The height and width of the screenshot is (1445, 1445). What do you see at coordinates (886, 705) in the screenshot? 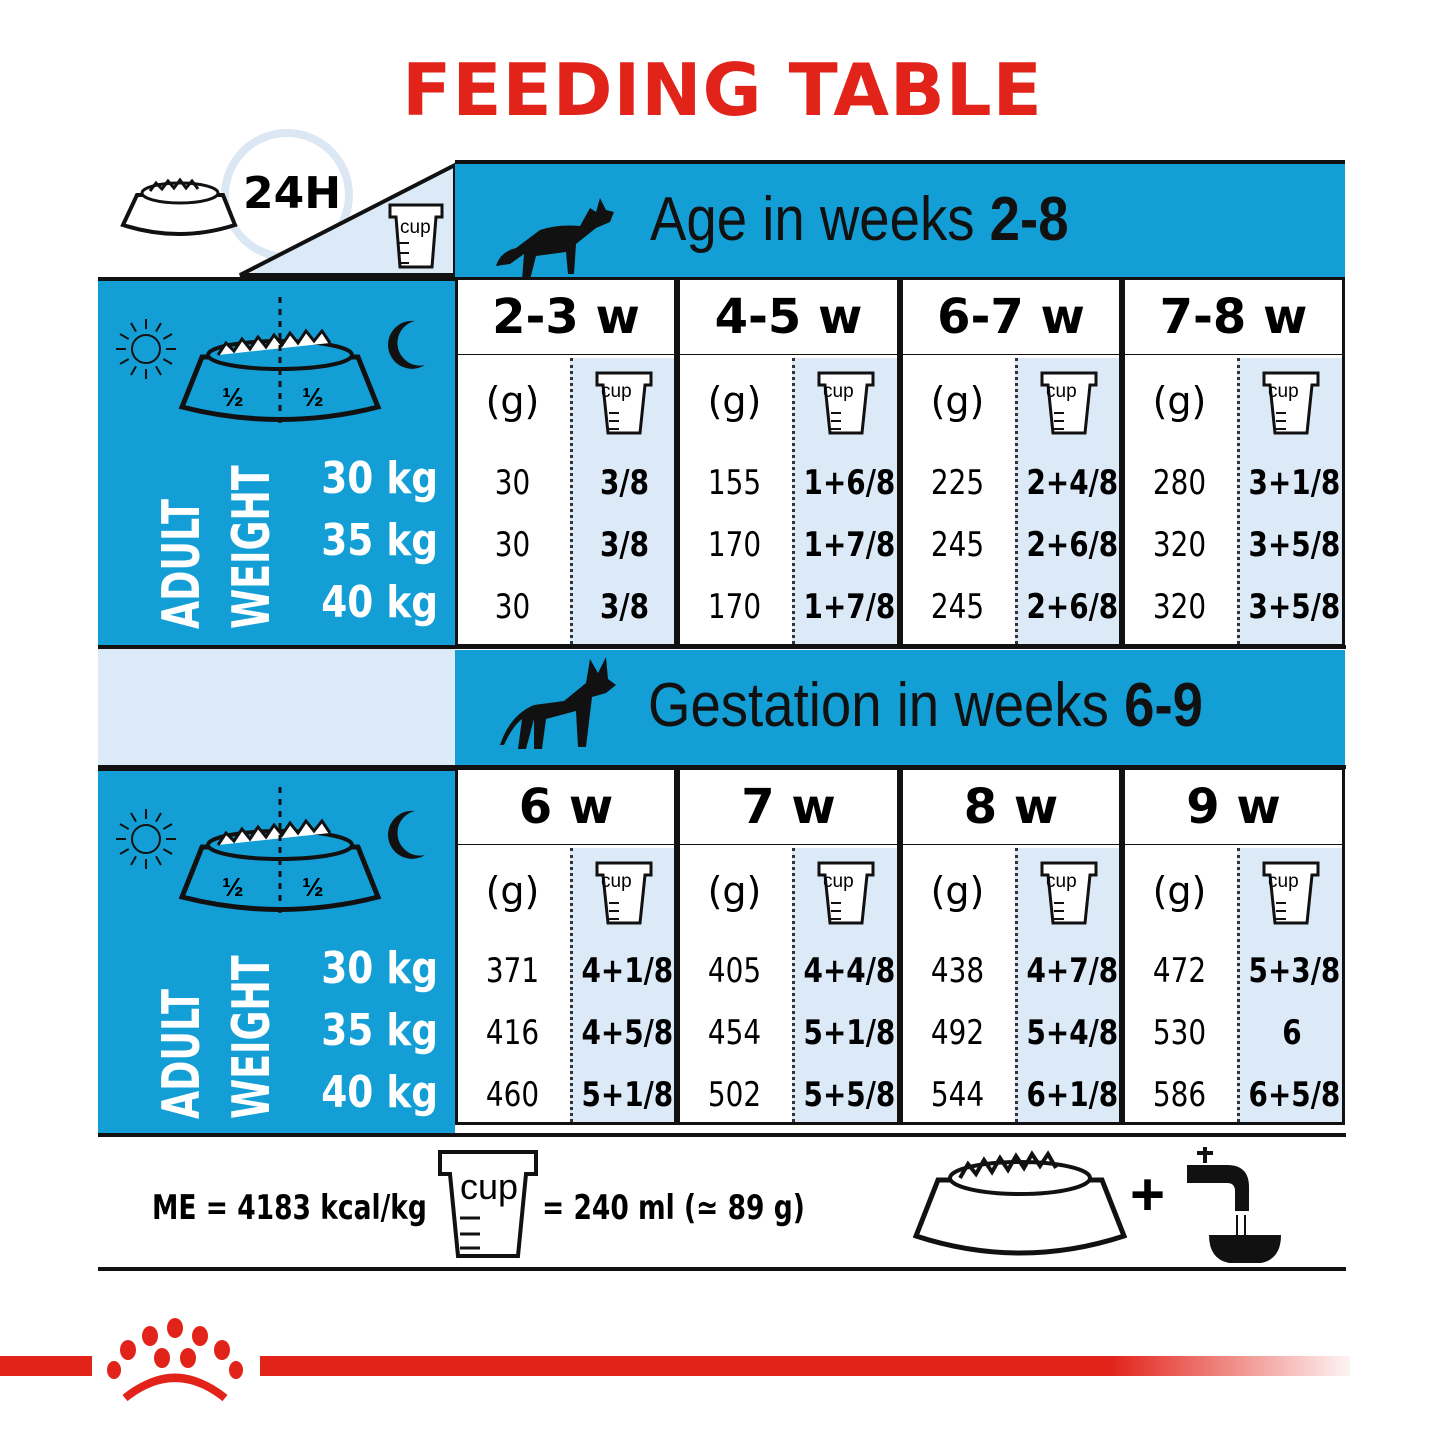
I see `section-title-text: Gestation in weeks` at bounding box center [886, 705].